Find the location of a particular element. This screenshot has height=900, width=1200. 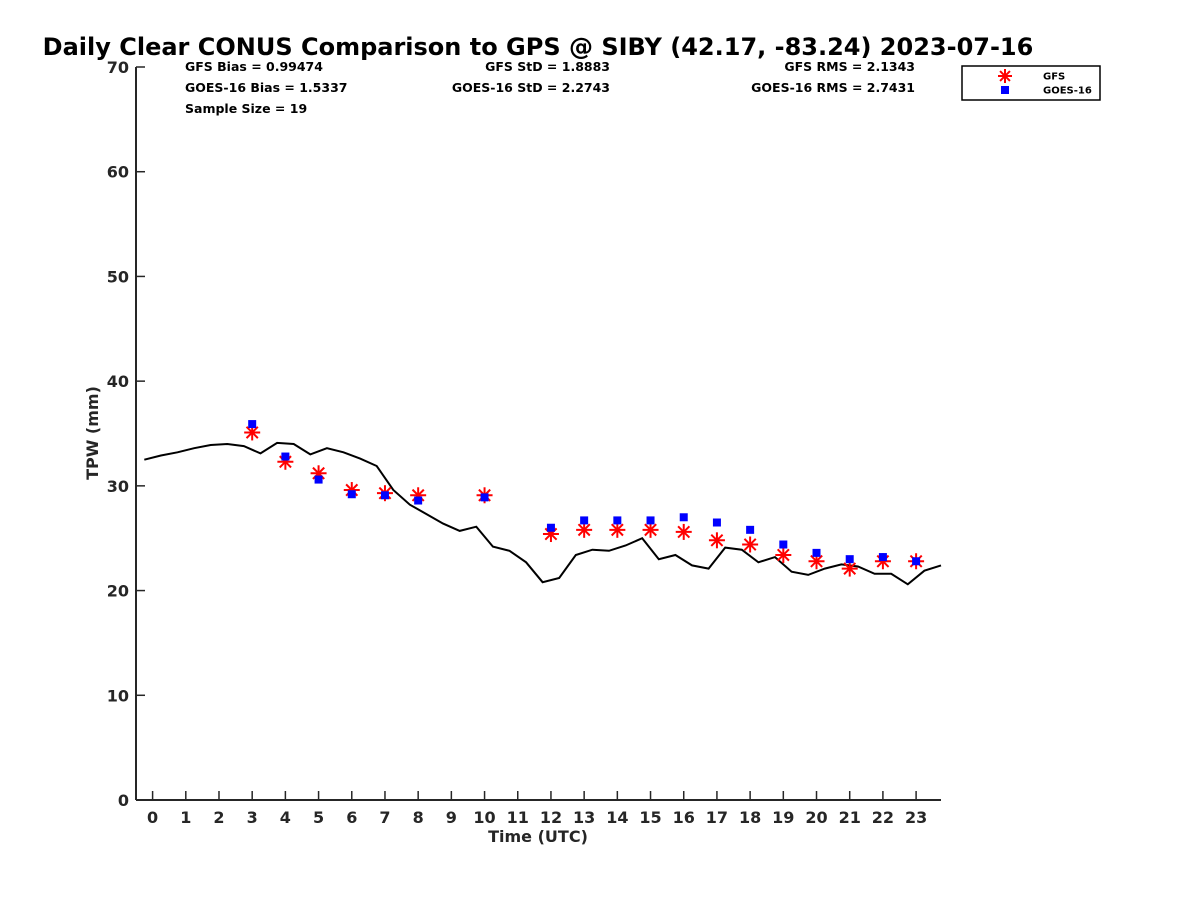

x-tick-label: 15 is located at coordinates (650, 817).